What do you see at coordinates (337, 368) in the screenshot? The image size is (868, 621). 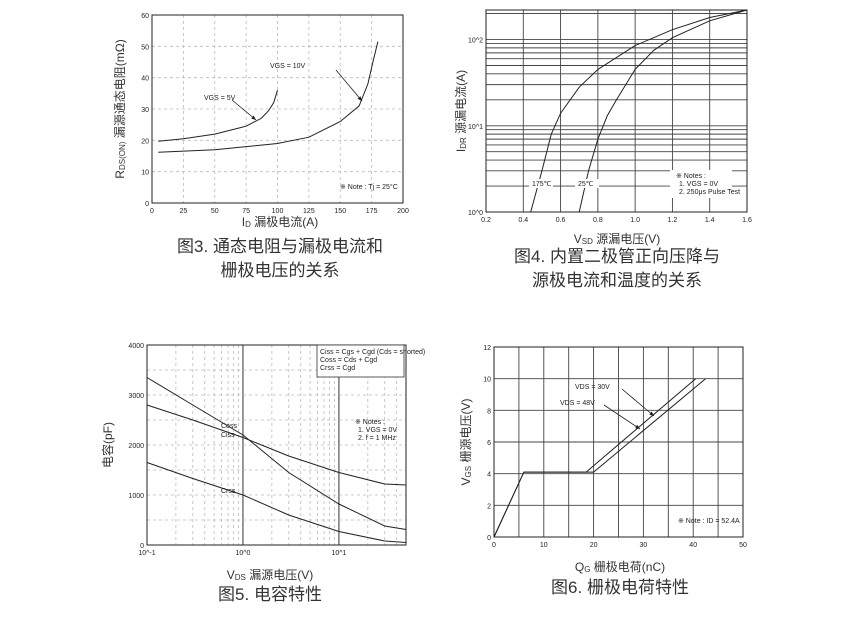 I see `legend-entry: Crss = Cgd` at bounding box center [337, 368].